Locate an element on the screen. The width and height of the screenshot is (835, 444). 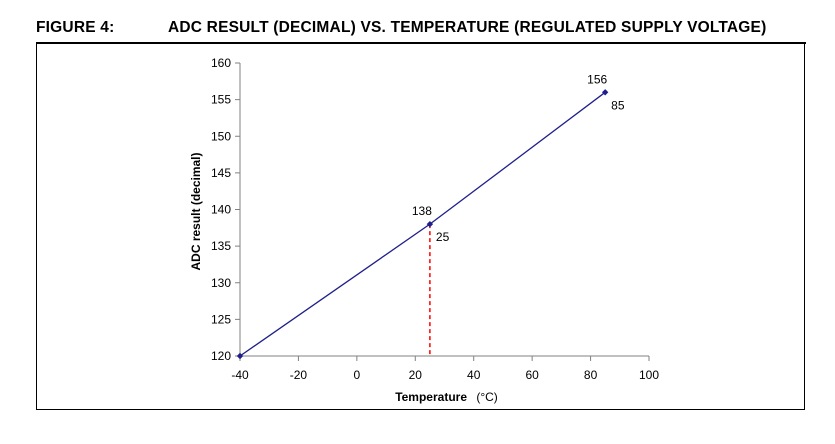
y-tick-label: 145 is located at coordinates (221, 173).